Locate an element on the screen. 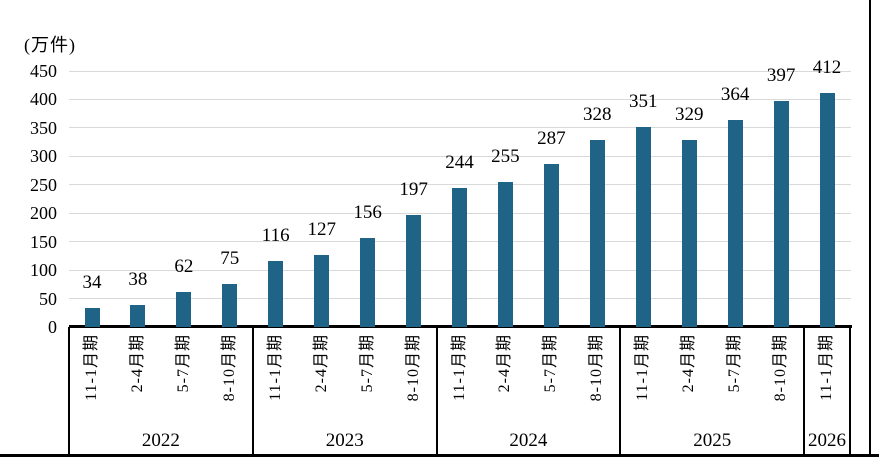 This screenshot has width=879, height=464. y-tick-label: 400 is located at coordinates (43, 99).